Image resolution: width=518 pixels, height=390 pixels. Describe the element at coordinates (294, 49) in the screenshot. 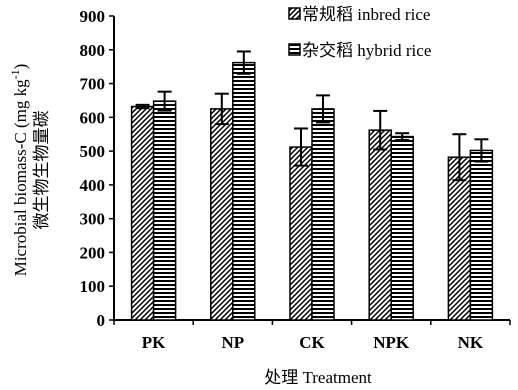

I see `legend-swatch-hybrid` at that location.